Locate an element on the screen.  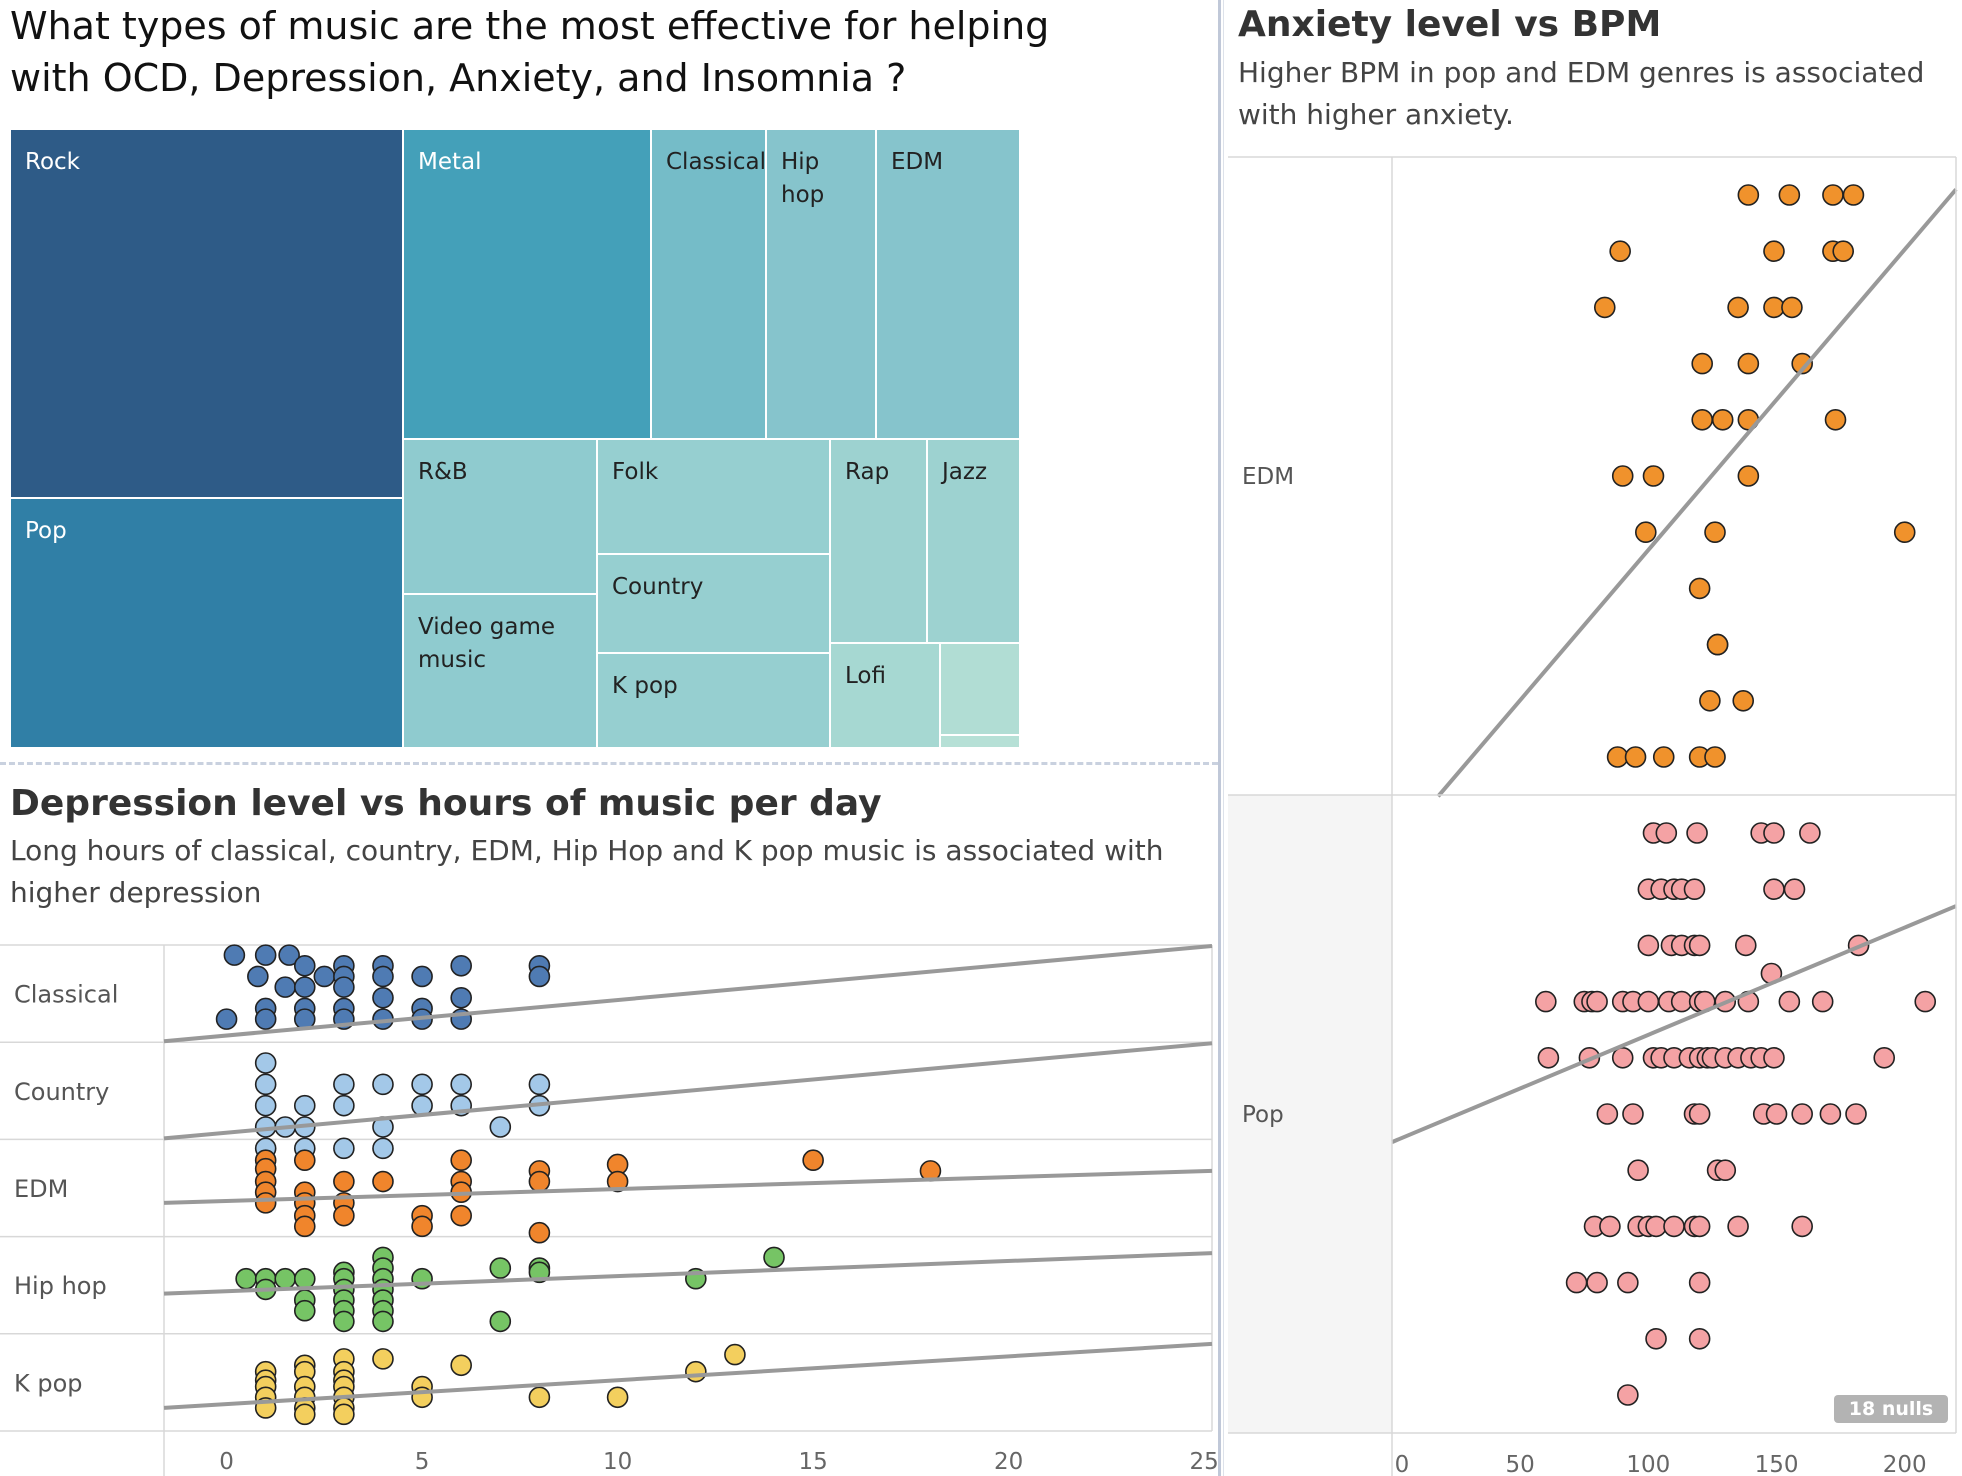
treemap-cell-folk: Folk is located at coordinates (713, 496).